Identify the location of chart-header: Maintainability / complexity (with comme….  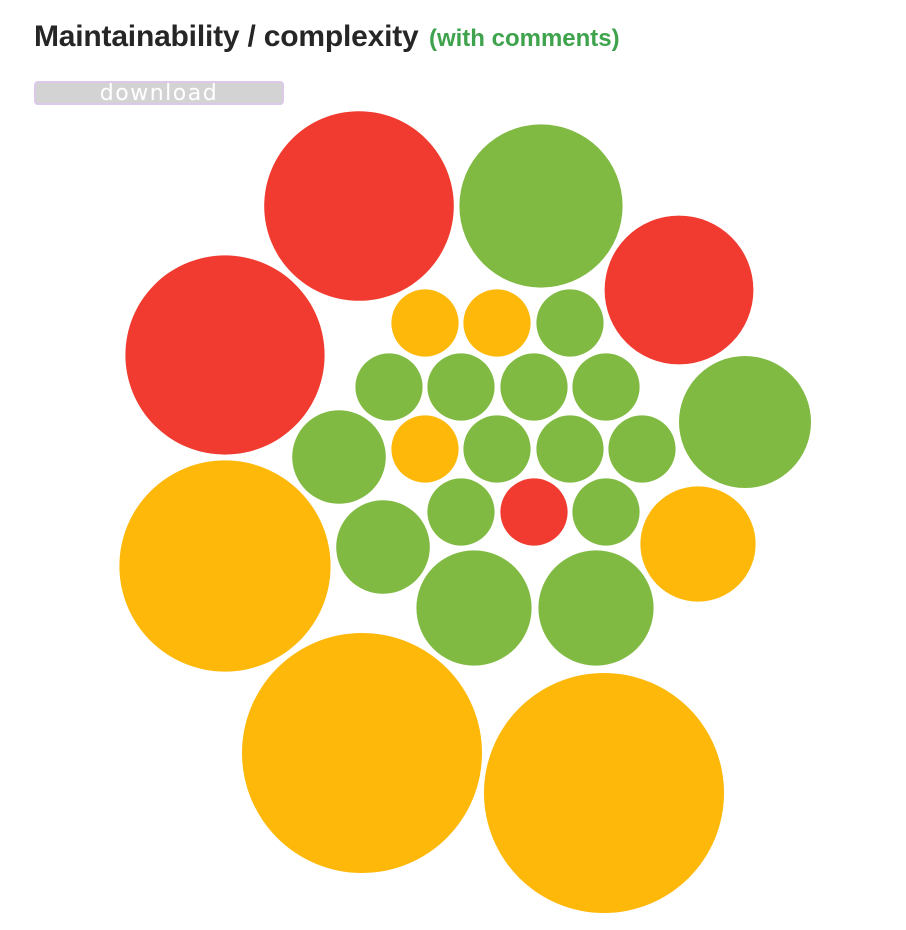
(327, 37).